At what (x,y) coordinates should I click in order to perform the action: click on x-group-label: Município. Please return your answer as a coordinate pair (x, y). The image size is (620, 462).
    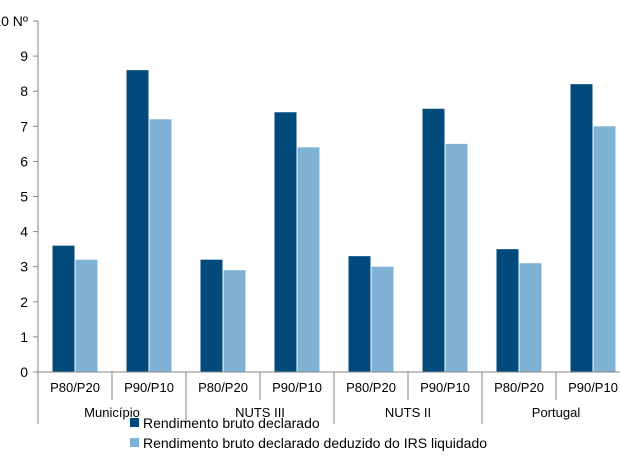
    Looking at the image, I should click on (112, 412).